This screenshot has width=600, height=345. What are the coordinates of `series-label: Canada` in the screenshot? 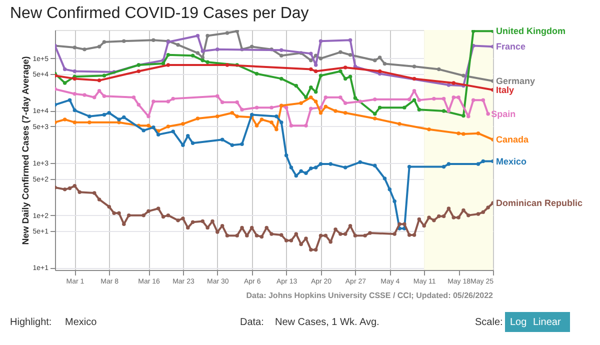 It's located at (513, 139).